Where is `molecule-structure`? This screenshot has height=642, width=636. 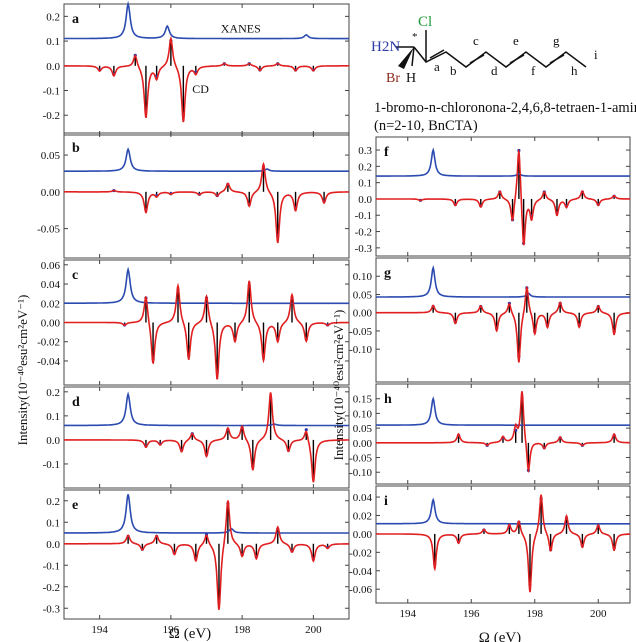
molecule-structure is located at coordinates (491, 49).